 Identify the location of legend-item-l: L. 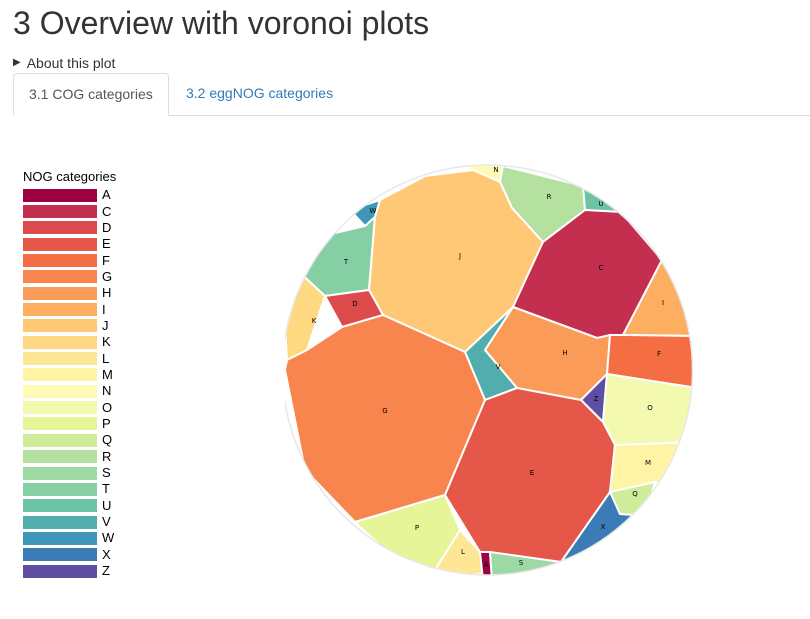
(69, 358).